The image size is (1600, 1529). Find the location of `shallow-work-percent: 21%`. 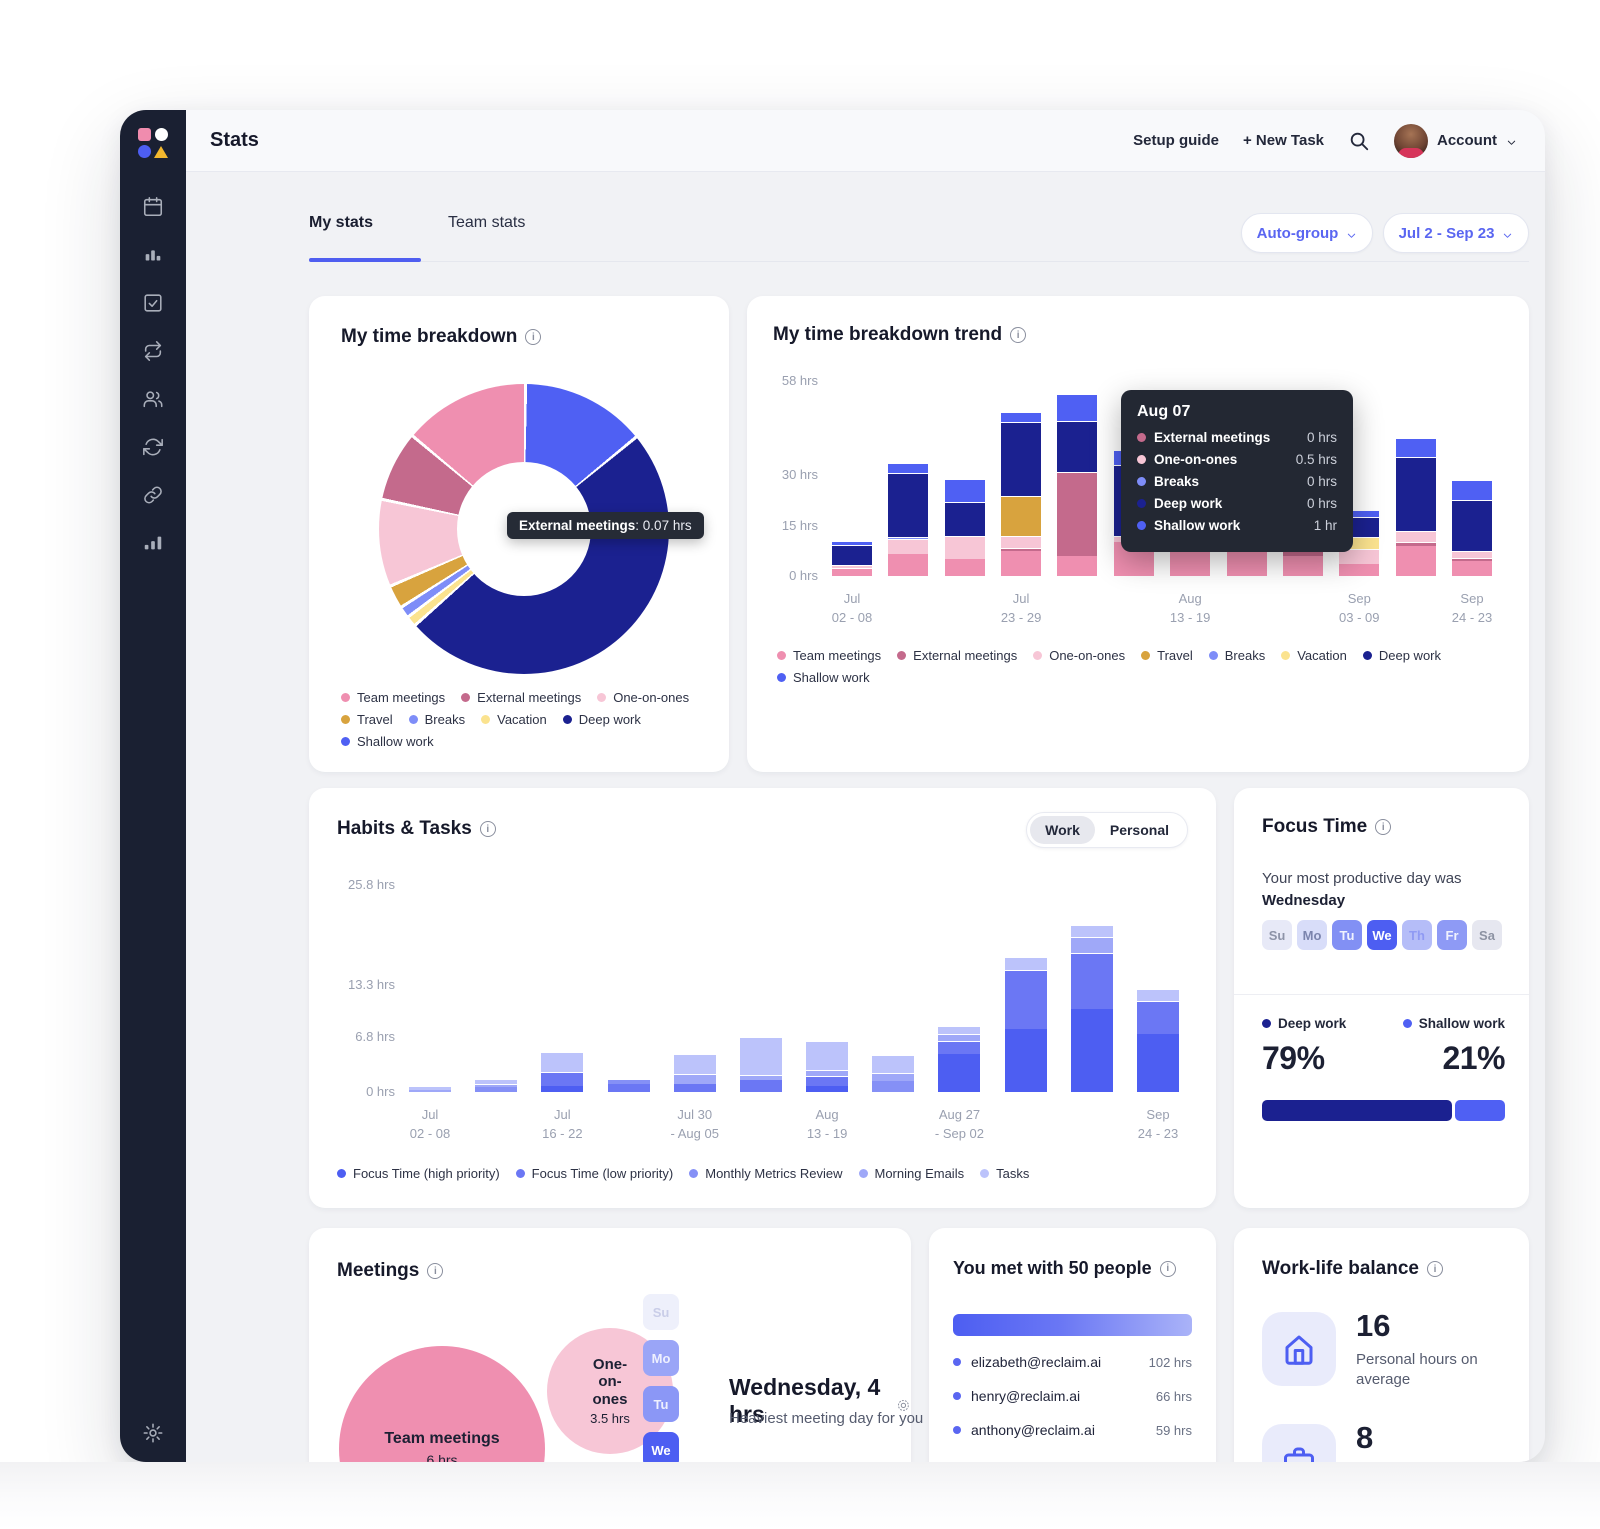

shallow-work-percent: 21% is located at coordinates (1473, 1058).